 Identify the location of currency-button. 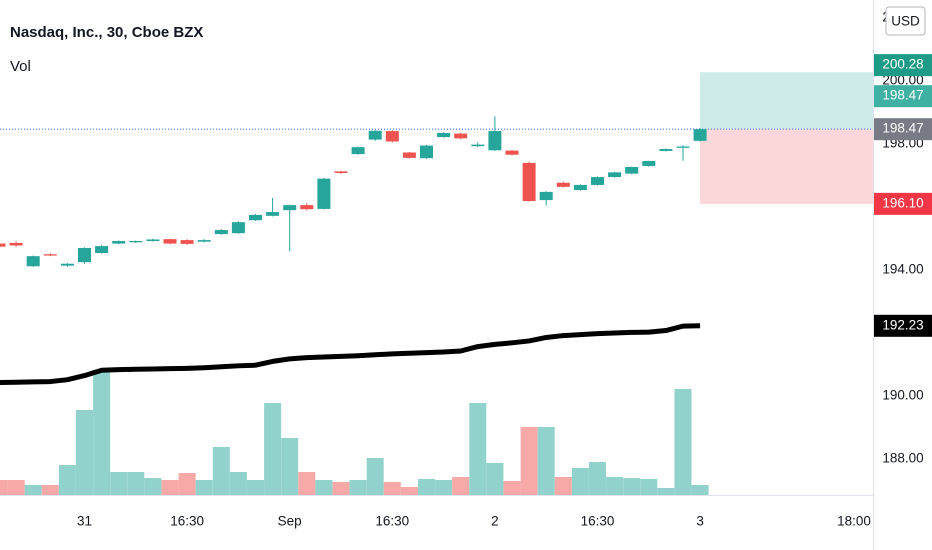
(905, 21).